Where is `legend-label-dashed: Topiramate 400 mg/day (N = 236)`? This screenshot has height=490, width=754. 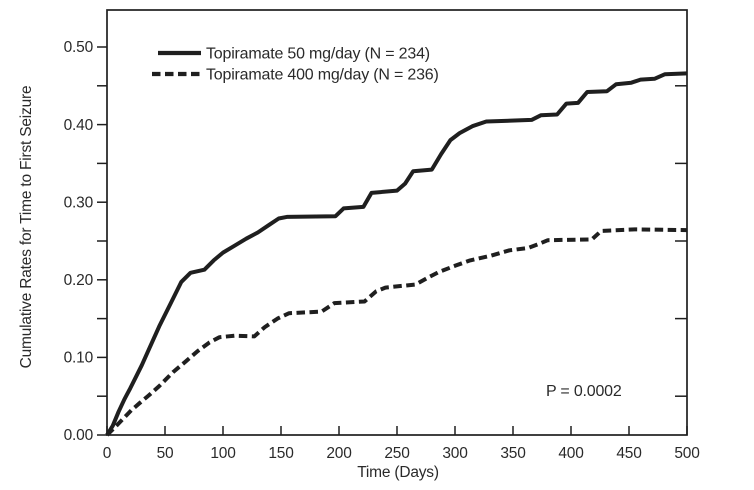
legend-label-dashed: Topiramate 400 mg/day (N = 236) is located at coordinates (322, 75).